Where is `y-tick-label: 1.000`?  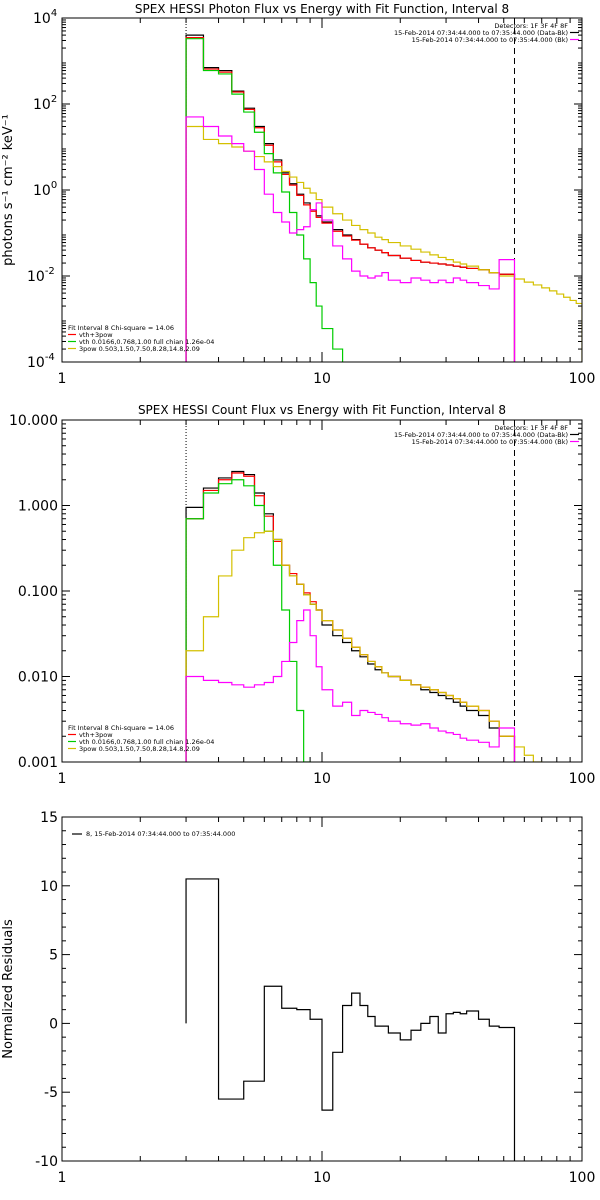
y-tick-label: 1.000 is located at coordinates (38, 507).